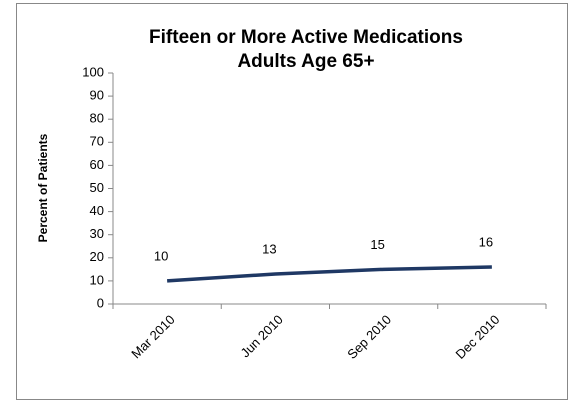 The width and height of the screenshot is (582, 404). I want to click on chart-subtitle: Adults Age 65+, so click(305, 61).